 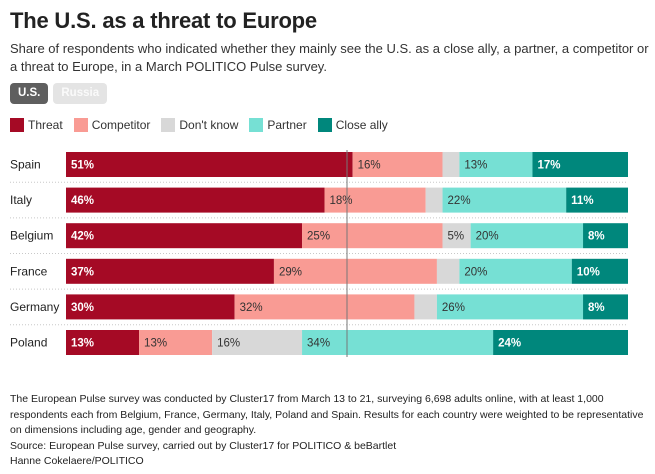 I want to click on legend-item-dont-know: Don't know, so click(x=199, y=125).